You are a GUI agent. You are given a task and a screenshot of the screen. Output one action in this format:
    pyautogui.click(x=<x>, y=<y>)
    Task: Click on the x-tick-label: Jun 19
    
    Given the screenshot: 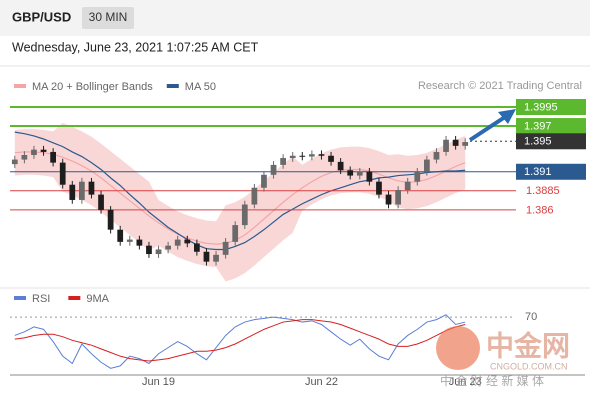 What is the action you would take?
    pyautogui.click(x=158, y=382)
    